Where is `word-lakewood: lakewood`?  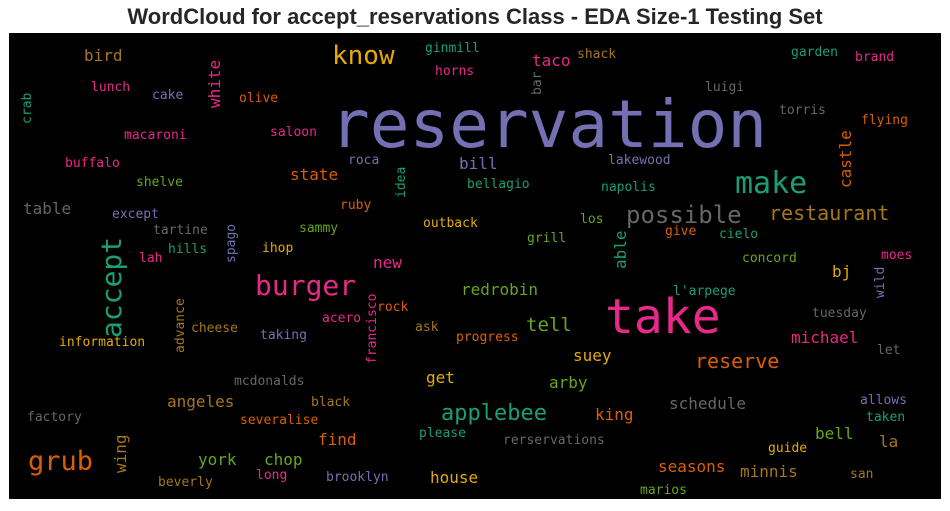
word-lakewood: lakewood is located at coordinates (639, 160).